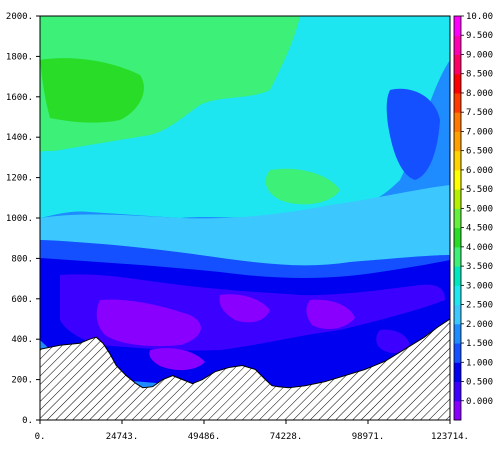 This screenshot has width=501, height=450. I want to click on colorbar-frame, so click(457, 218).